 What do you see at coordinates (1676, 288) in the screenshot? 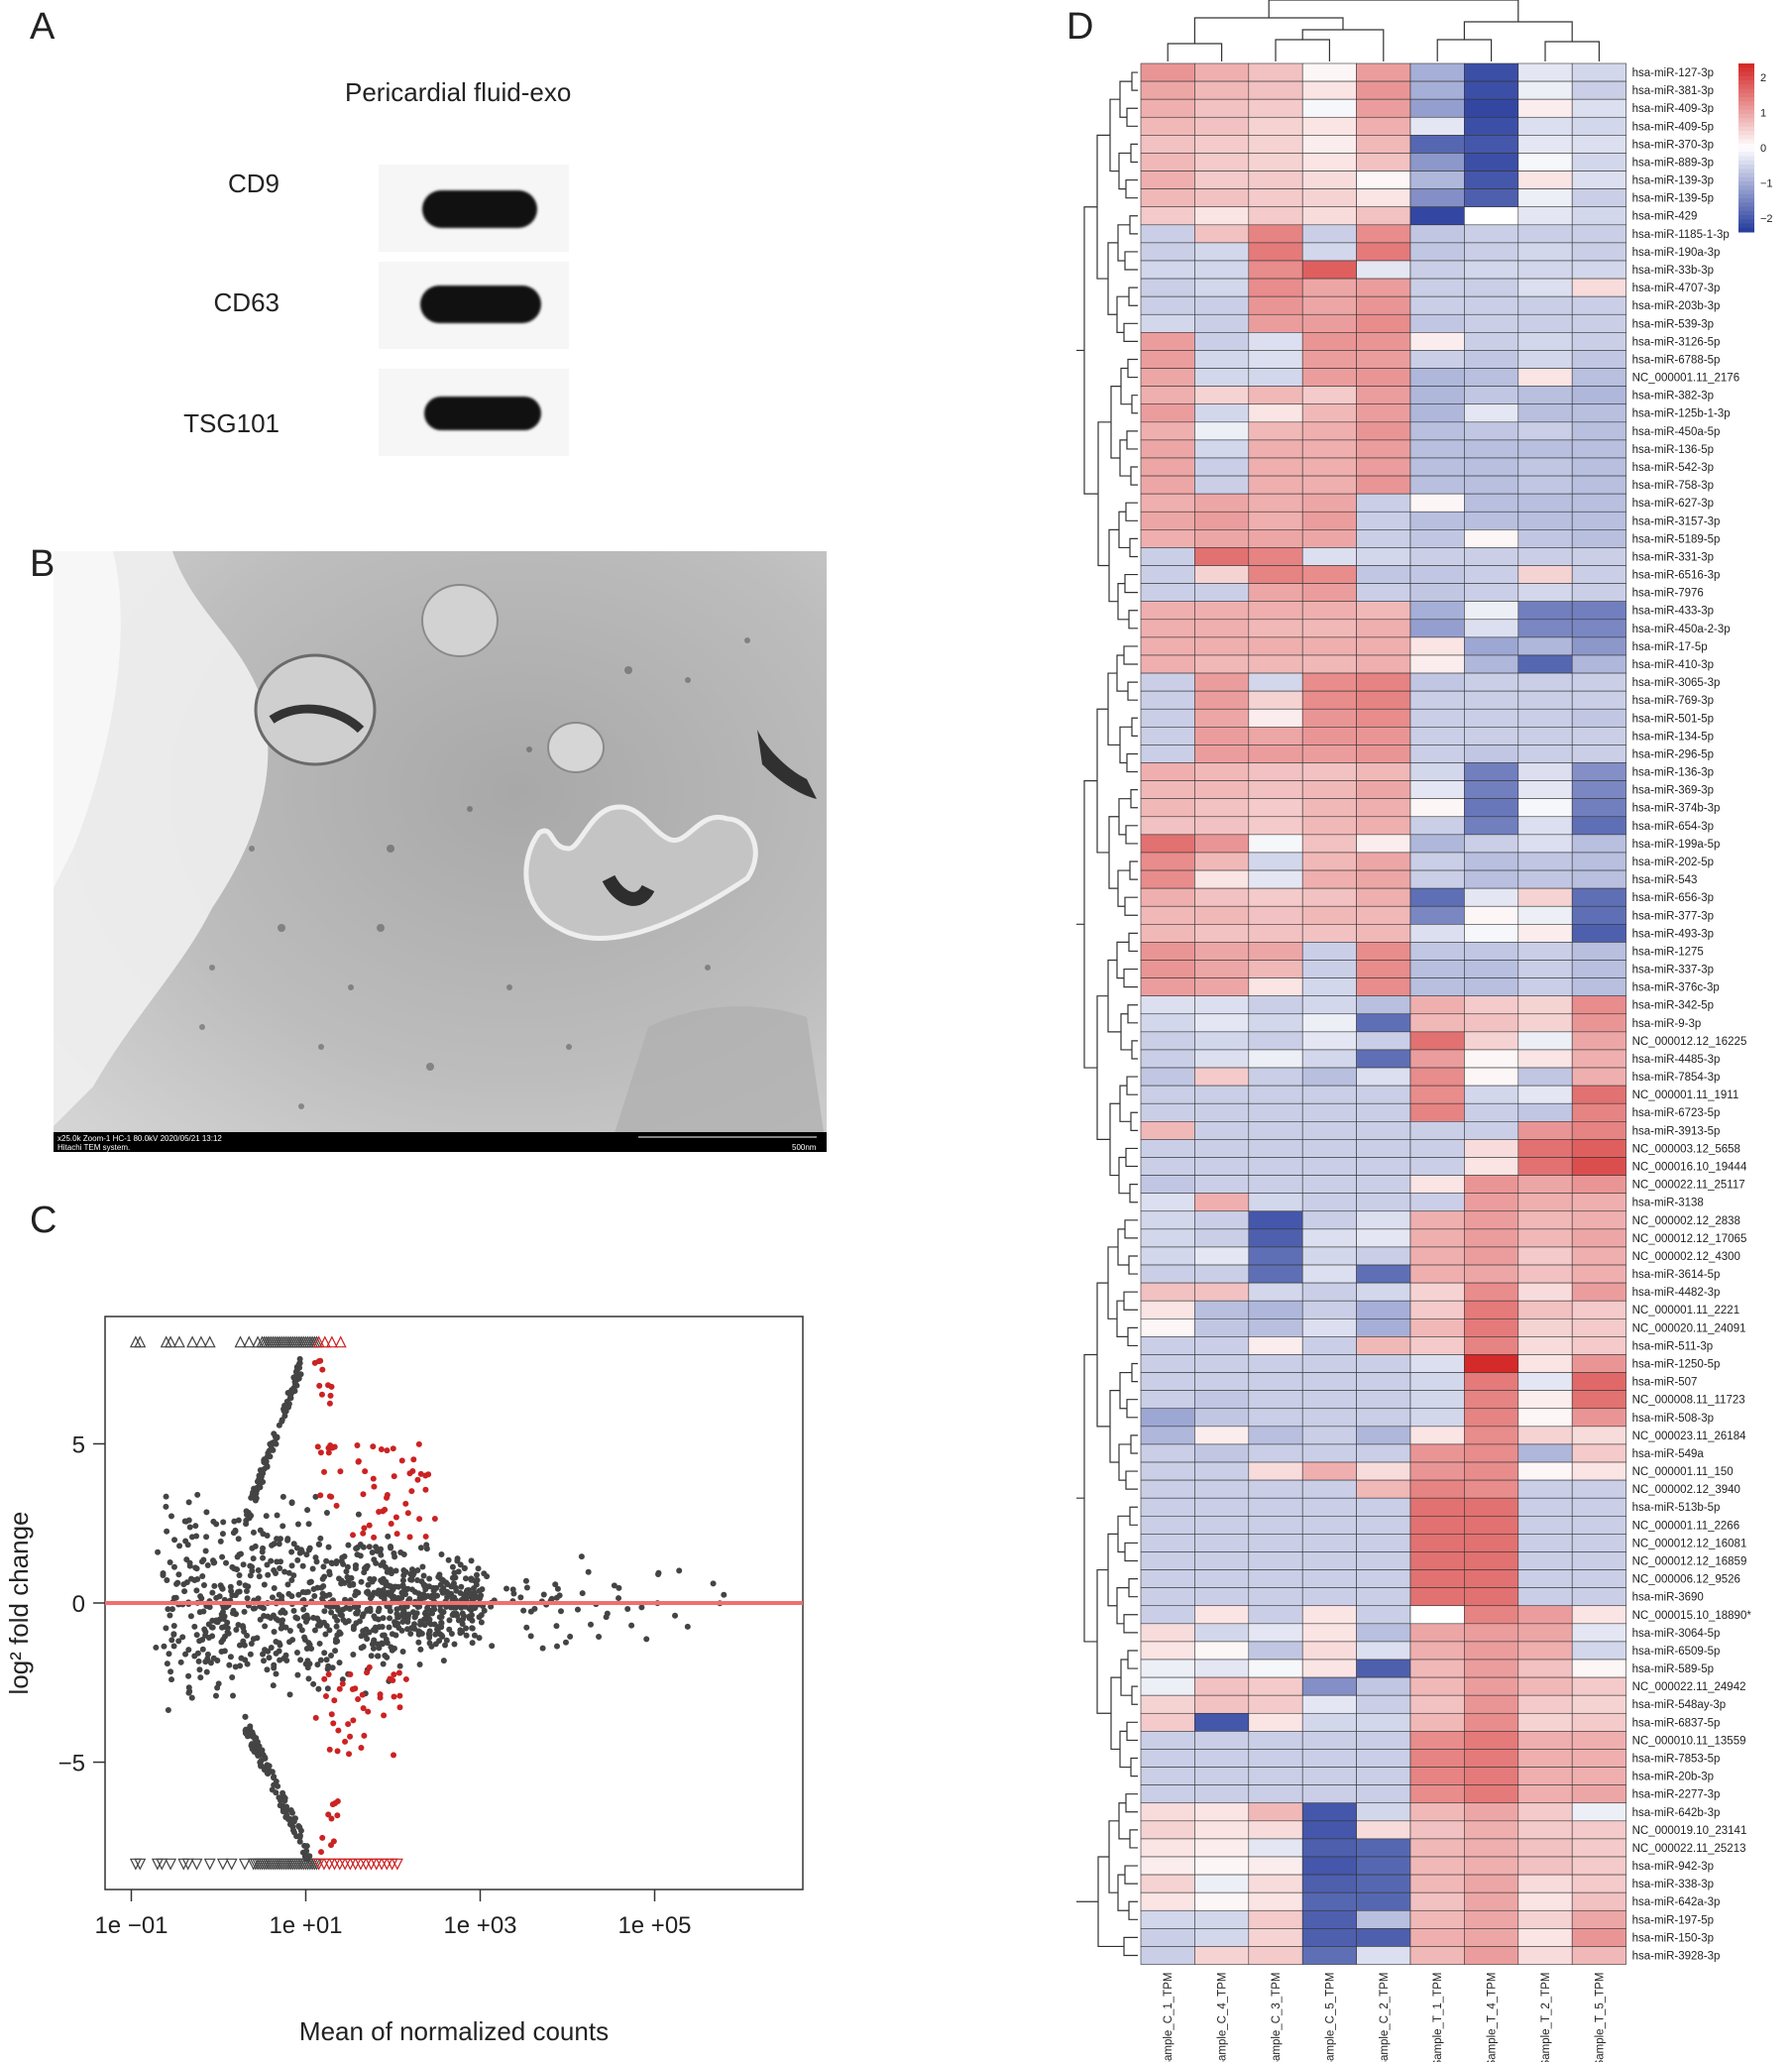
I see `row-label: hsa-miR-4707-3p` at bounding box center [1676, 288].